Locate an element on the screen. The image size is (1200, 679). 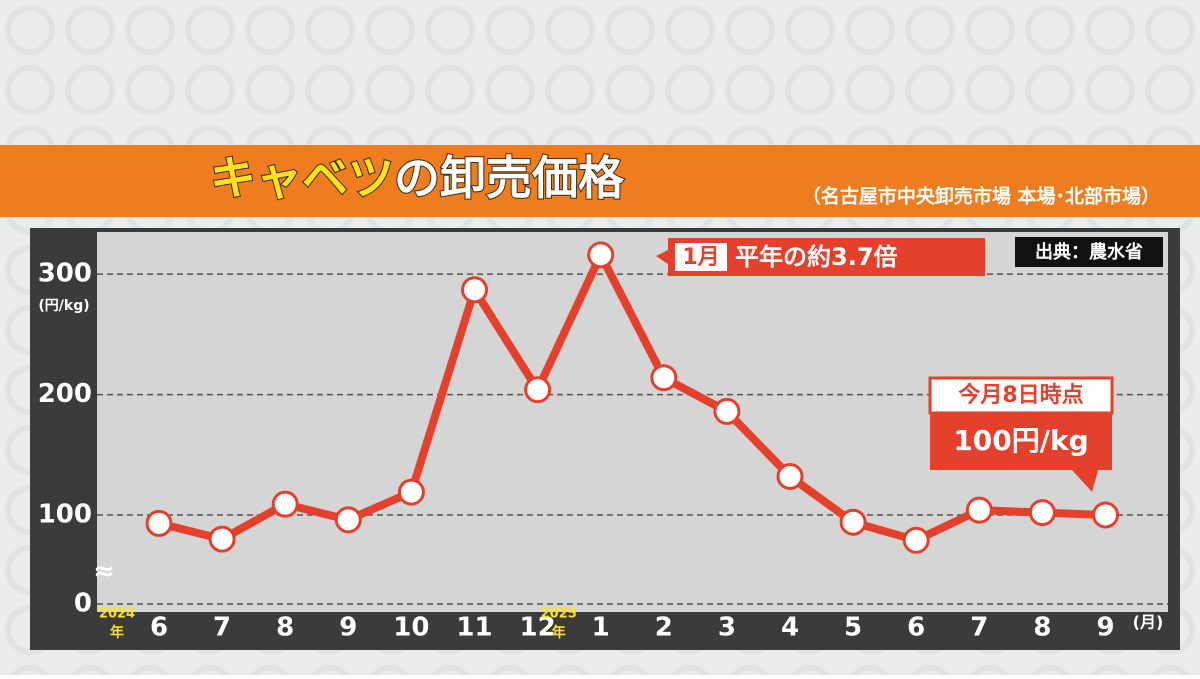
x-tick-label: 5 is located at coordinates (853, 628).